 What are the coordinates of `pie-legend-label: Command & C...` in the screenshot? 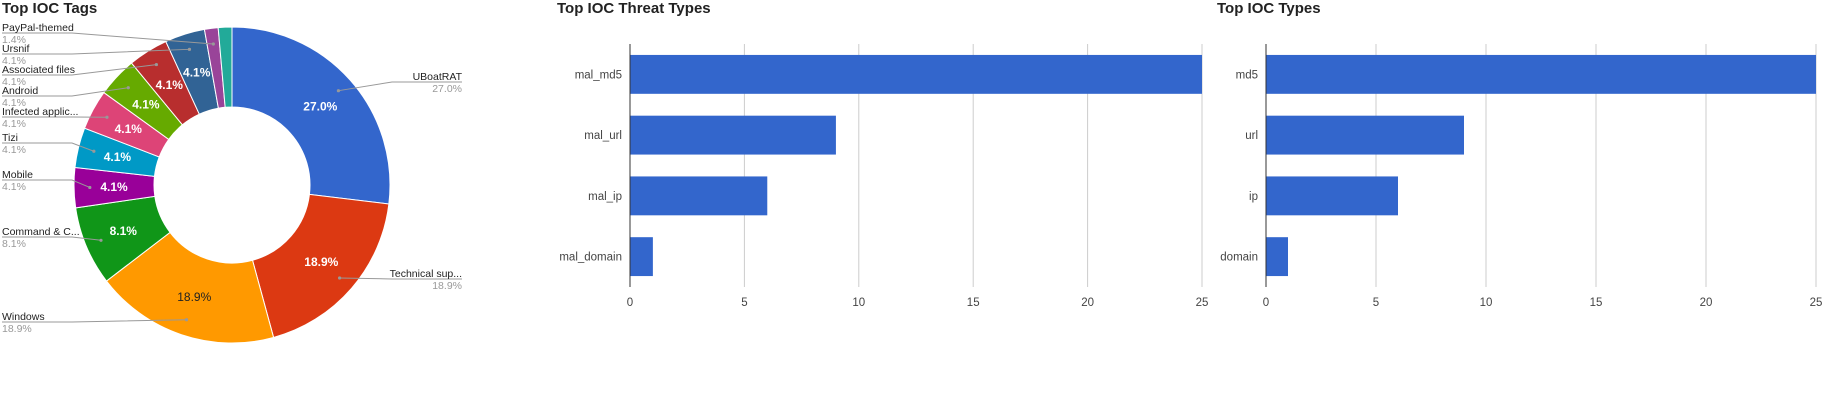 It's located at (41, 232).